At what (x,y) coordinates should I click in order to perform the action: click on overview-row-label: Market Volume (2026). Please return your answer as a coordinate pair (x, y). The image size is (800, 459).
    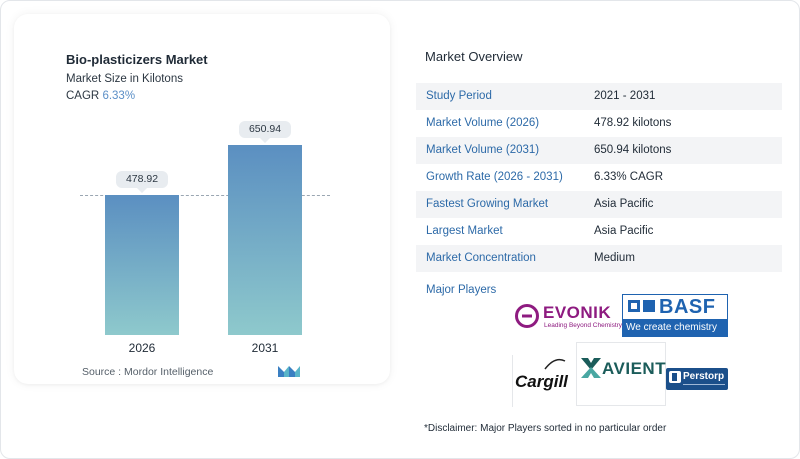
    Looking at the image, I should click on (483, 123).